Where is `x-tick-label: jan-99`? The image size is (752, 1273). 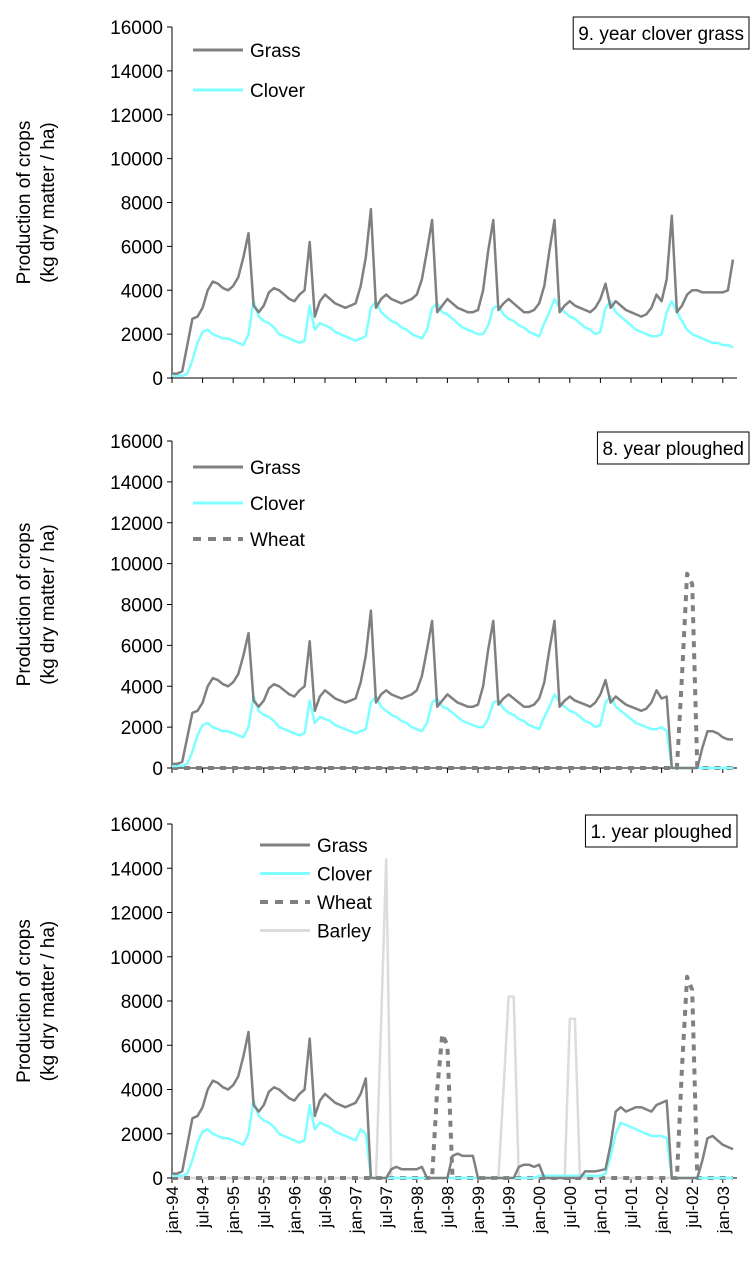 x-tick-label: jan-99 is located at coordinates (478, 1210).